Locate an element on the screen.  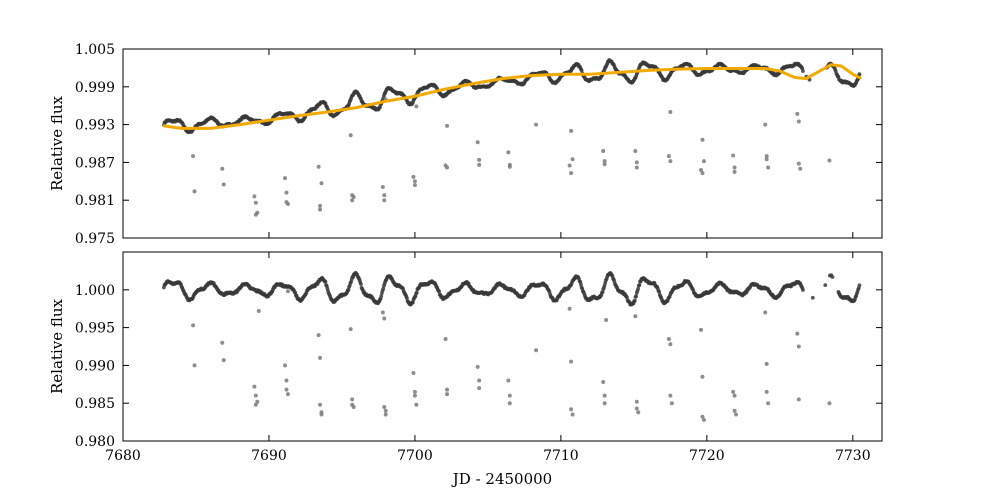
y-tick-label: 0.990 is located at coordinates (95, 366).